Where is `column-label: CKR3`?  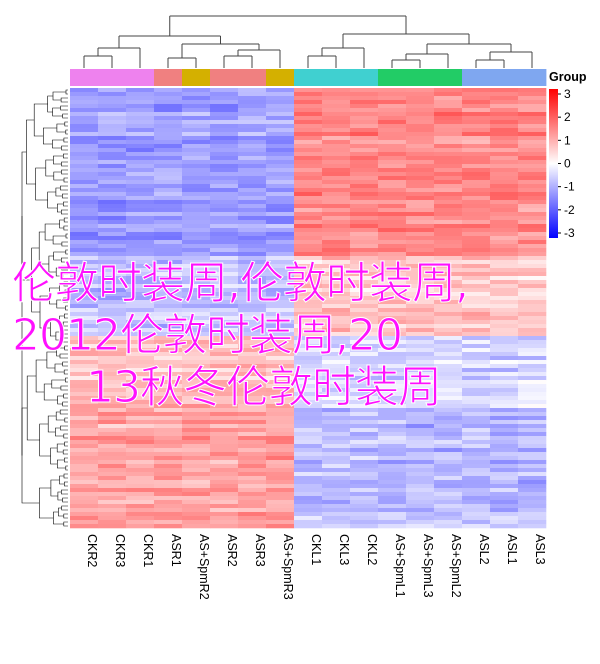 column-label: CKR3 is located at coordinates (120, 550).